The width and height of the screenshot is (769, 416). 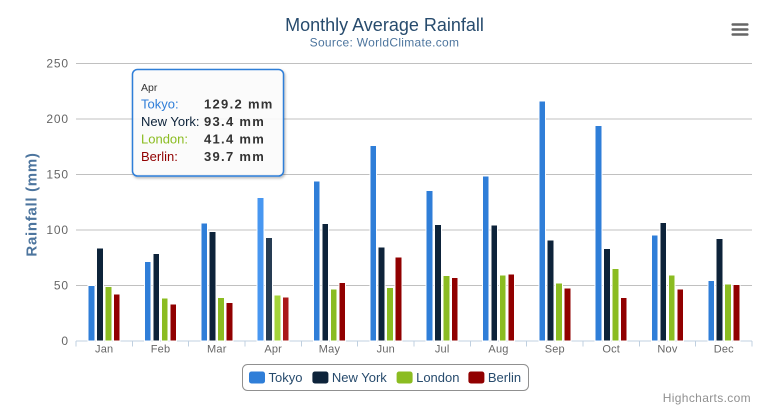 What do you see at coordinates (234, 156) in the screenshot?
I see `svg-text: 39.7 mm` at bounding box center [234, 156].